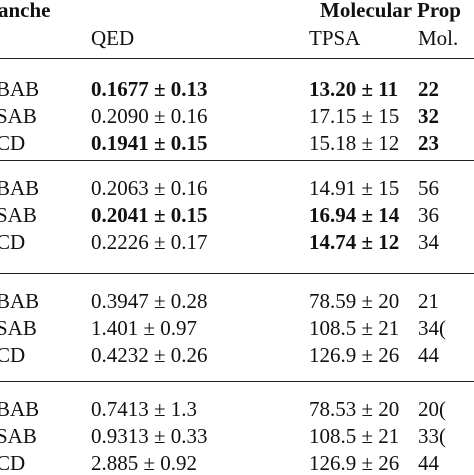  I want to click on row-qed-value: 0.4232 ± 0.26, so click(149, 355).